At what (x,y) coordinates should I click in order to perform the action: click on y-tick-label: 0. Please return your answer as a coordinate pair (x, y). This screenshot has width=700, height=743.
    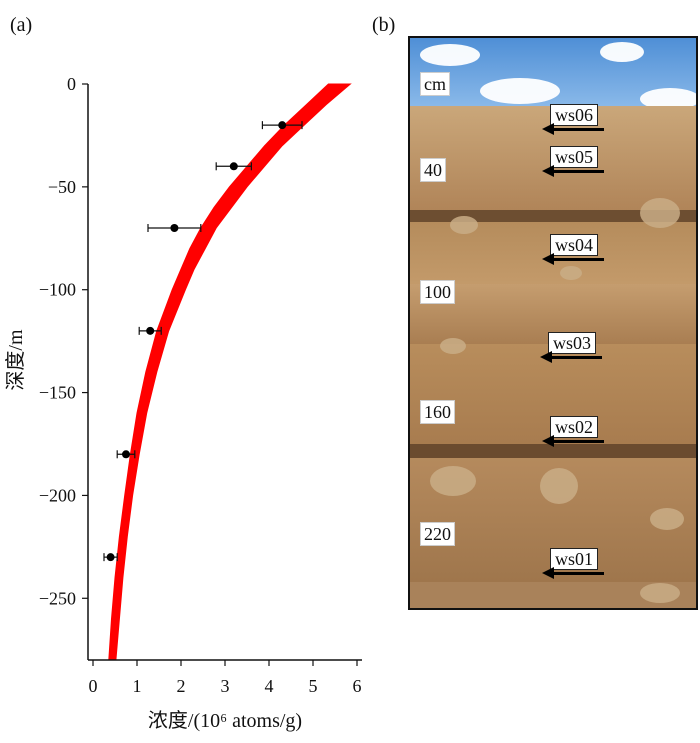
    Looking at the image, I should click on (71, 84).